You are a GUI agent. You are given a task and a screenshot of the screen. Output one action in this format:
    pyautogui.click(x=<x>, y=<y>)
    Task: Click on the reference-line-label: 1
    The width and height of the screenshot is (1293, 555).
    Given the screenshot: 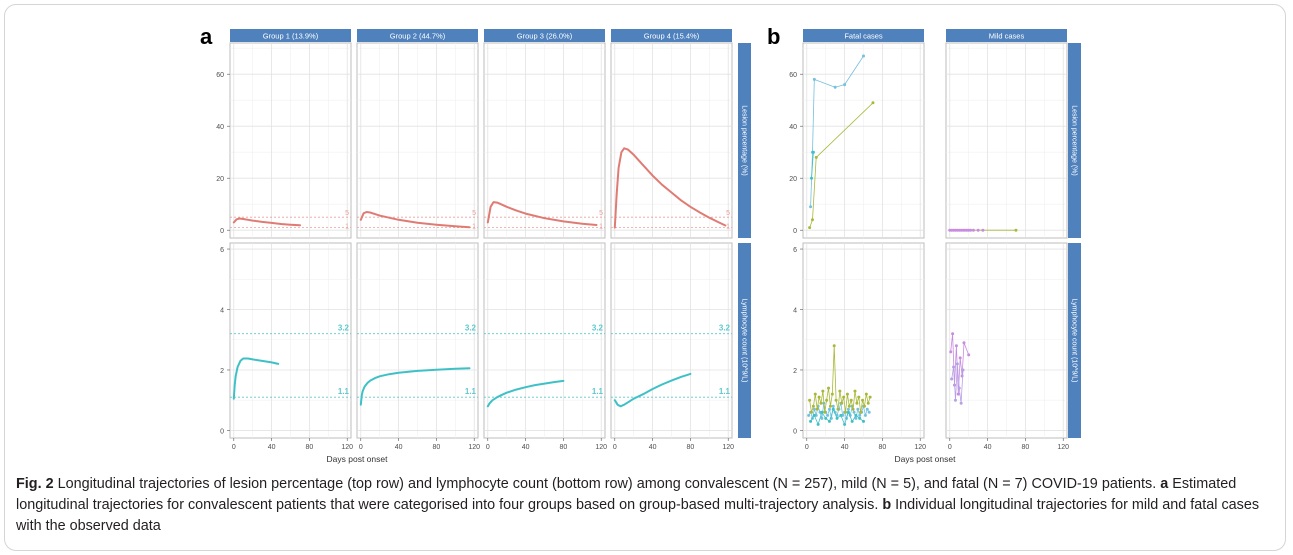 What is the action you would take?
    pyautogui.click(x=474, y=227)
    